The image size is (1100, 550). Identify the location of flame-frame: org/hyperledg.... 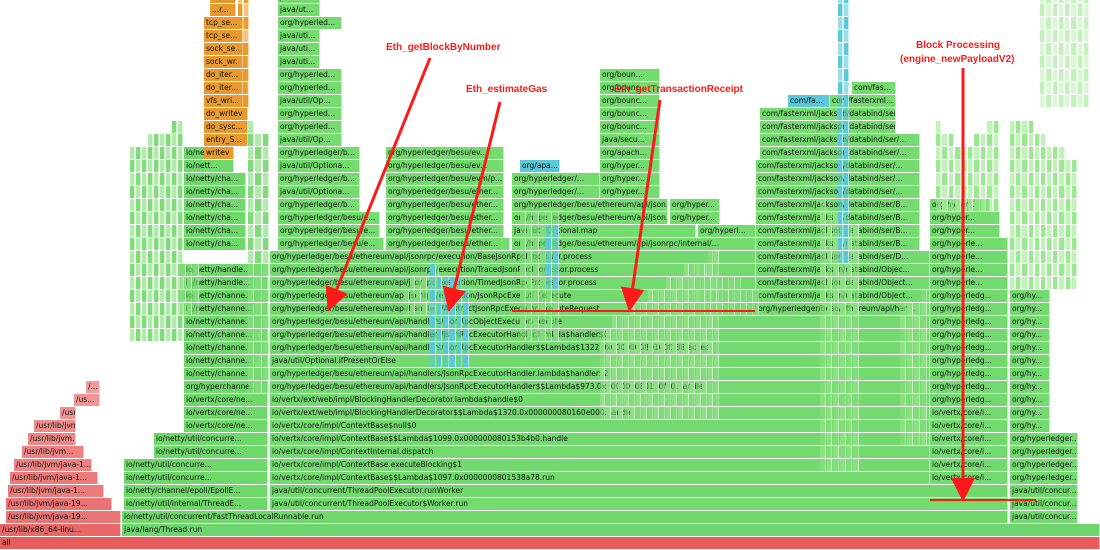
(969, 309).